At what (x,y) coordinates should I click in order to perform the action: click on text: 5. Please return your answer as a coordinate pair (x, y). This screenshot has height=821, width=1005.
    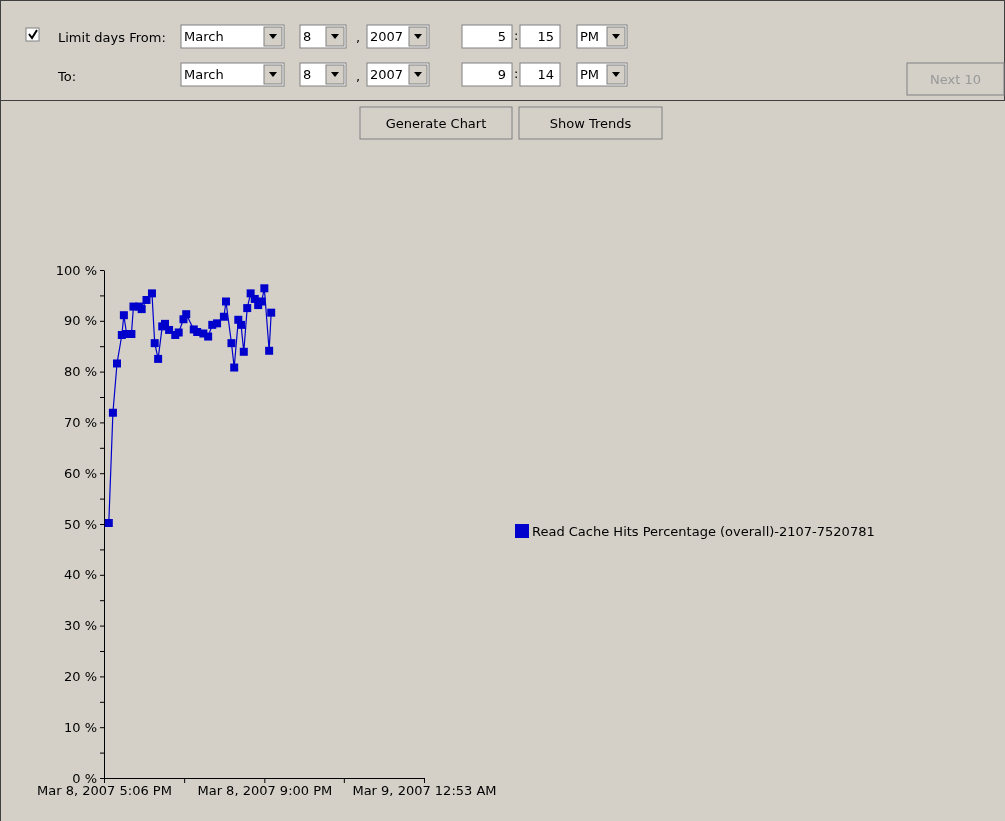
    Looking at the image, I should click on (501, 36).